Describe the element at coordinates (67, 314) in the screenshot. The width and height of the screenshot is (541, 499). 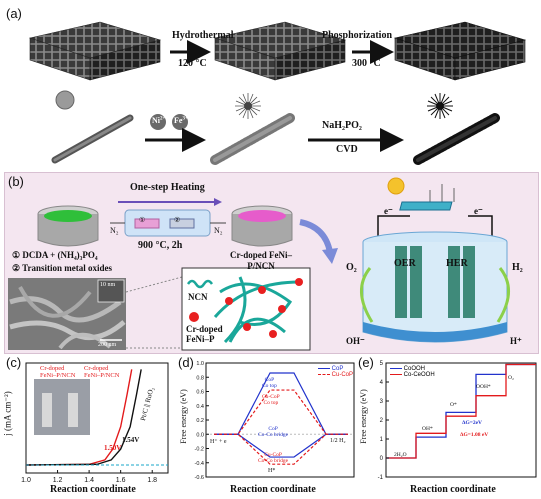
I see `sem-image` at that location.